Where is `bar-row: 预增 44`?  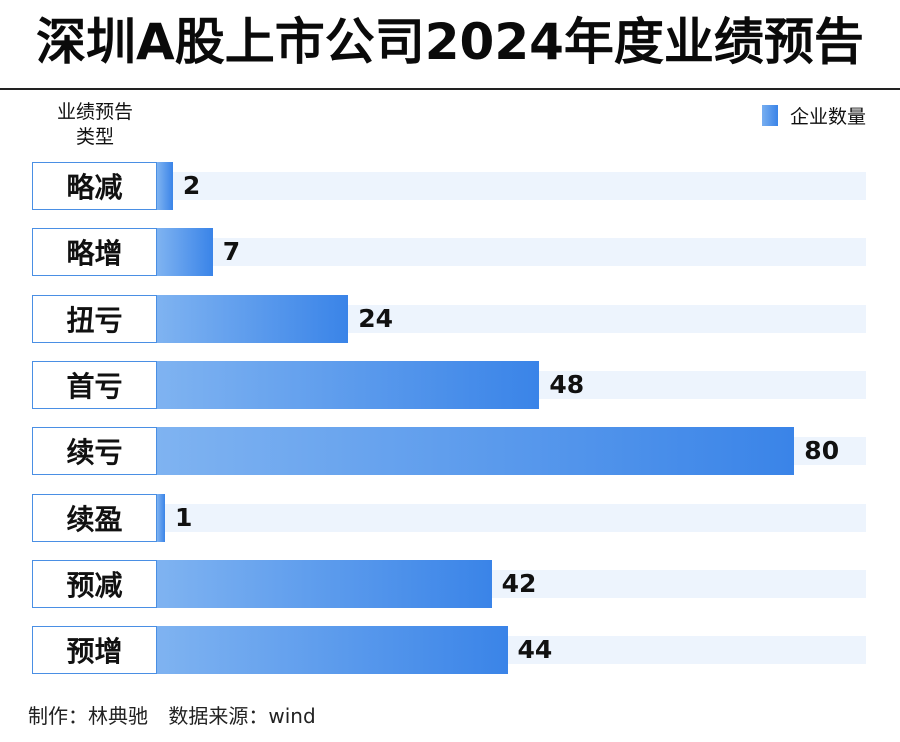
bar-row: 预增 44 is located at coordinates (450, 650).